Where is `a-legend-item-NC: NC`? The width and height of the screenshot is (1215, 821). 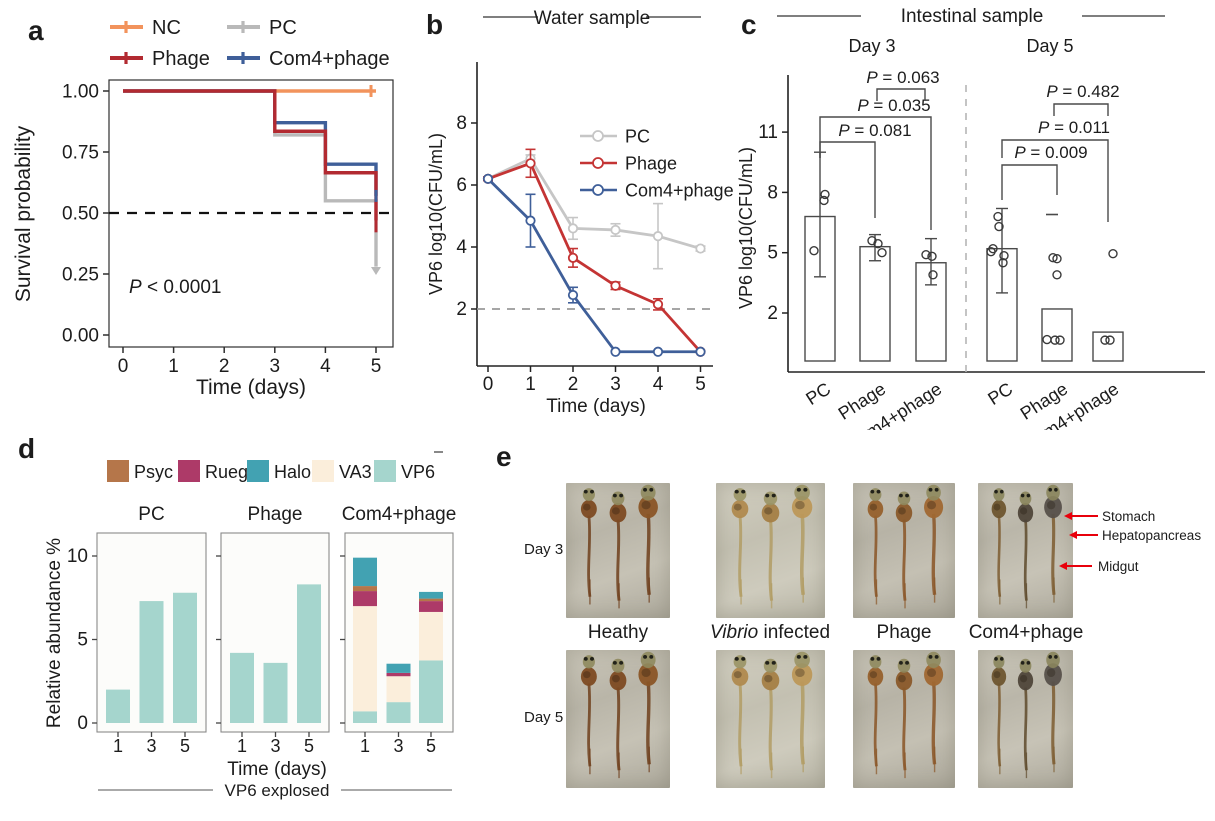
a-legend-item-NC: NC is located at coordinates (145, 28).